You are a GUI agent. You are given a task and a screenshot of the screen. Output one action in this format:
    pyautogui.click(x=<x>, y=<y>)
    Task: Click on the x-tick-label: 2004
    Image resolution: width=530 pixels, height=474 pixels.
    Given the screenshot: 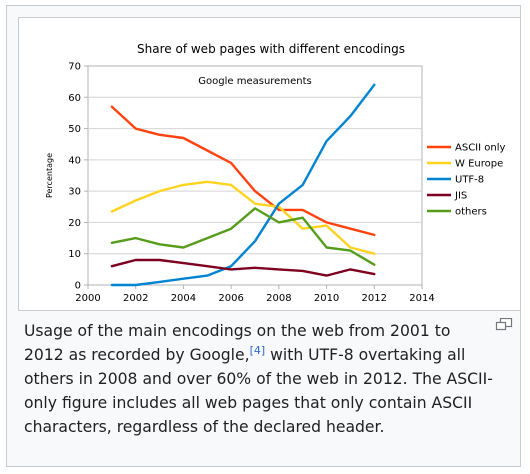 What is the action you would take?
    pyautogui.click(x=183, y=298)
    